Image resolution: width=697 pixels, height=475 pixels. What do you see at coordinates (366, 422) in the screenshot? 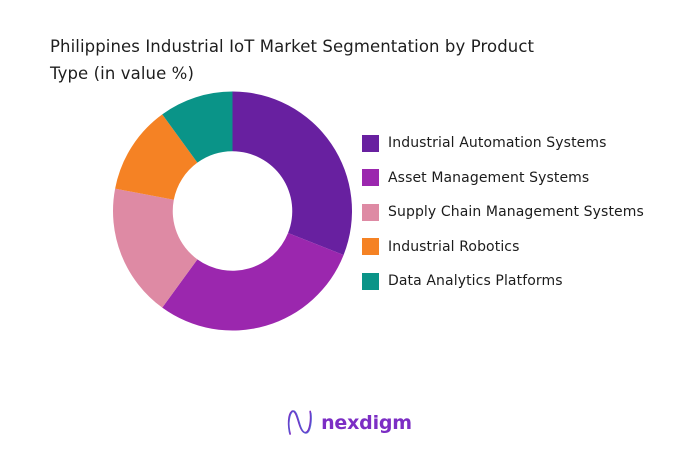
I see `nexdigm-logo-text: nexdigm` at bounding box center [366, 422].